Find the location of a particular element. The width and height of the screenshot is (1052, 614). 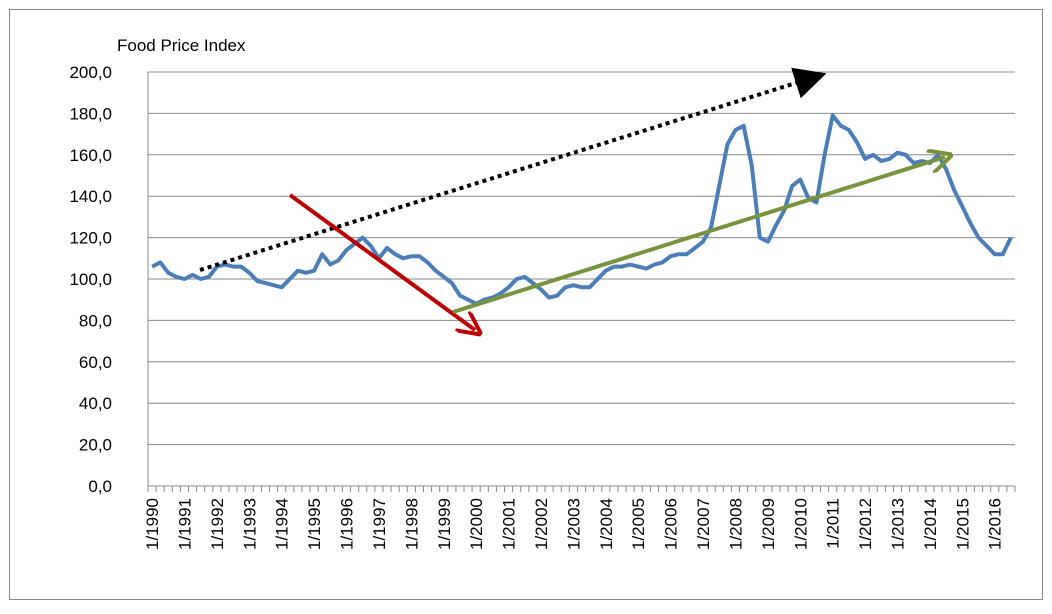

x-tick-label: 1/2008 is located at coordinates (735, 524).